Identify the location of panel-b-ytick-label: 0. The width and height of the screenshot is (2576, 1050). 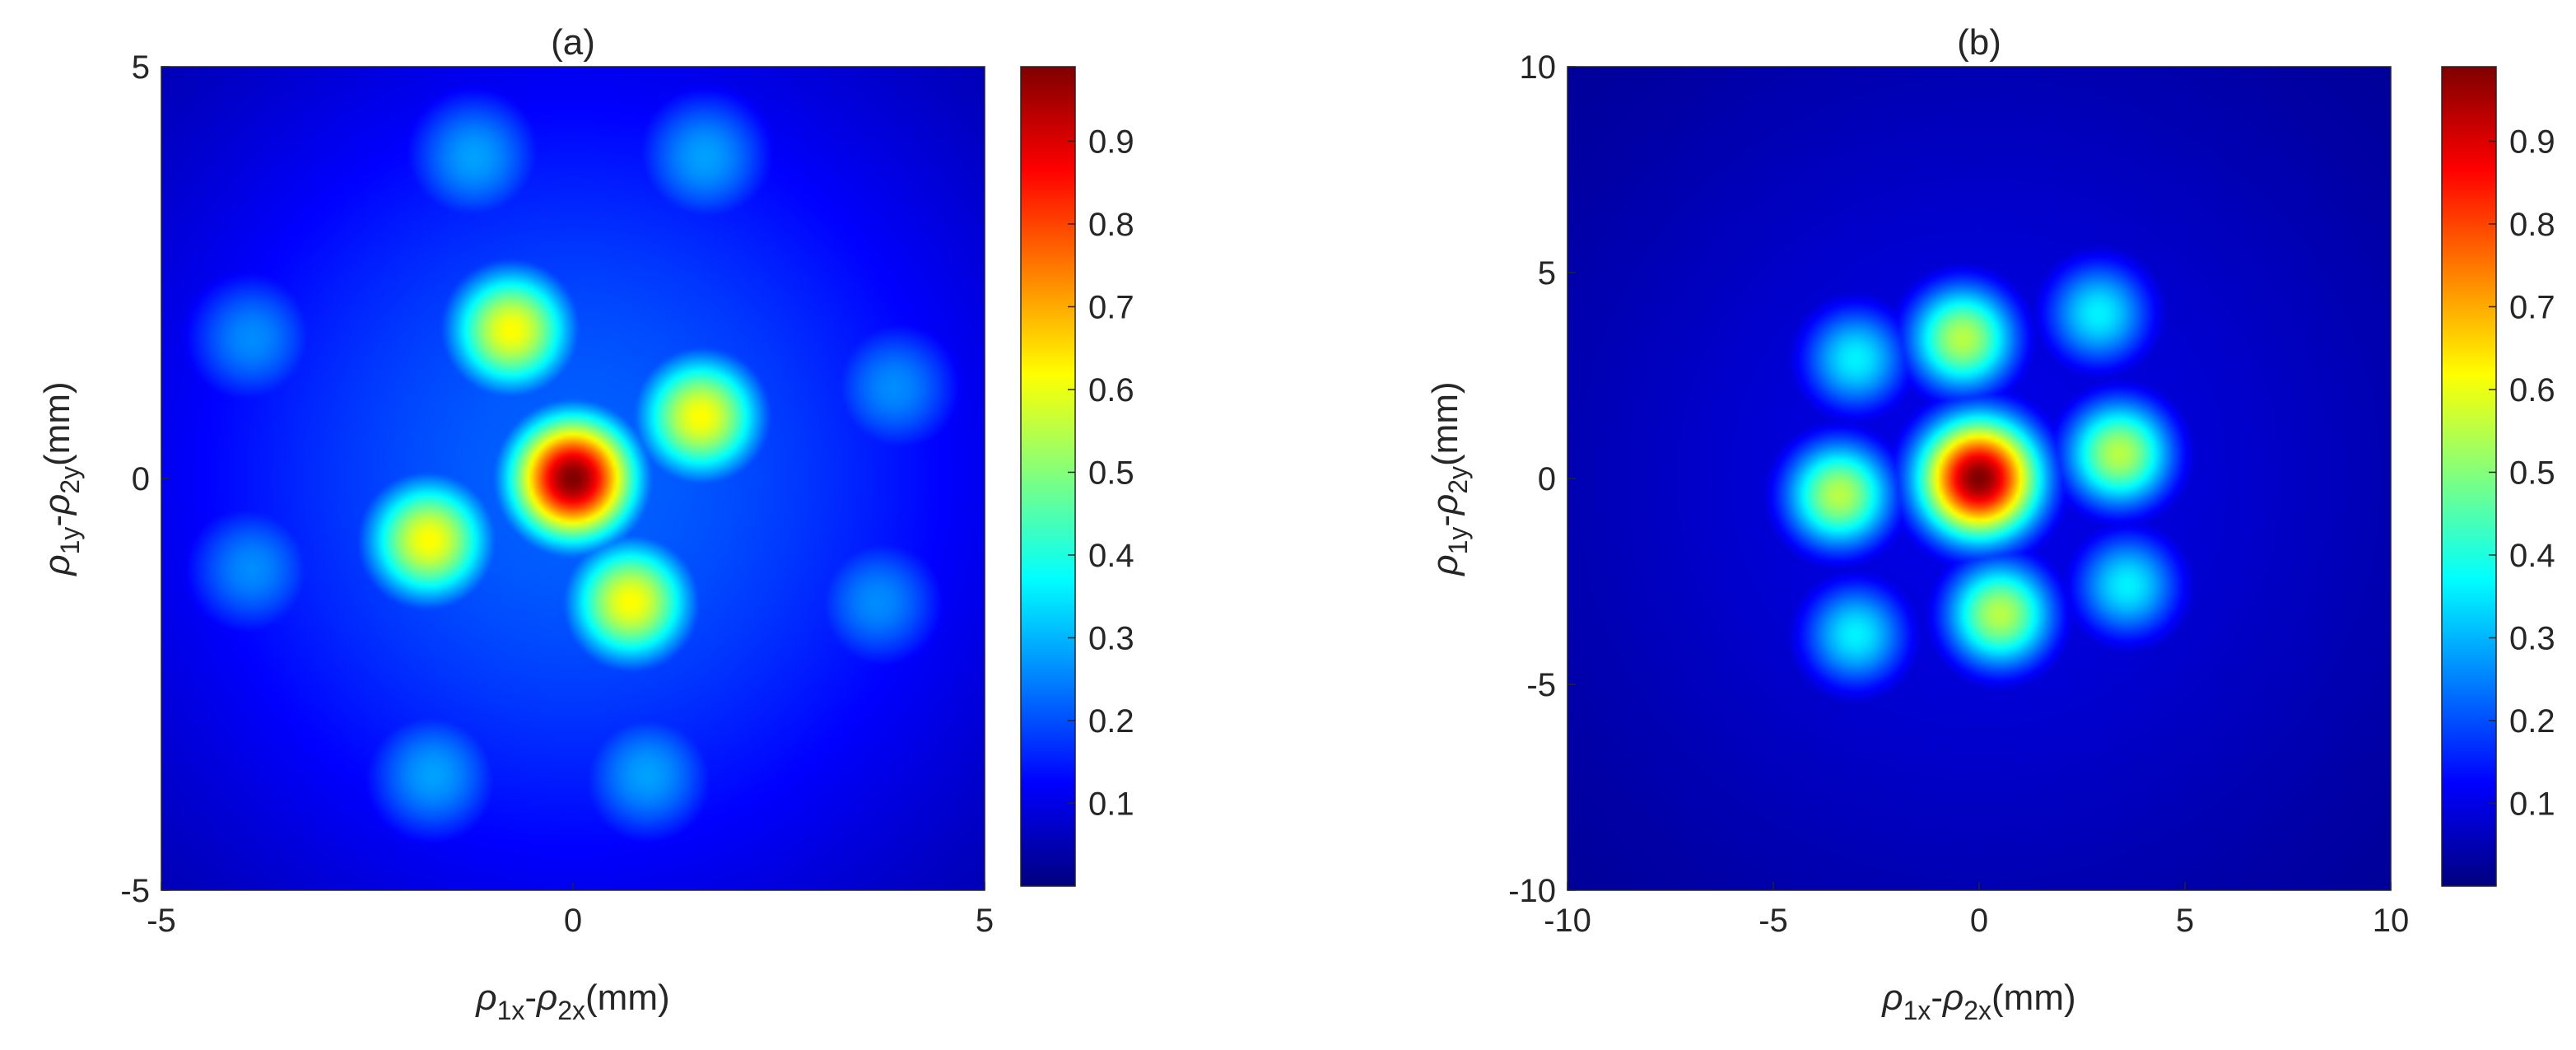
(1547, 479).